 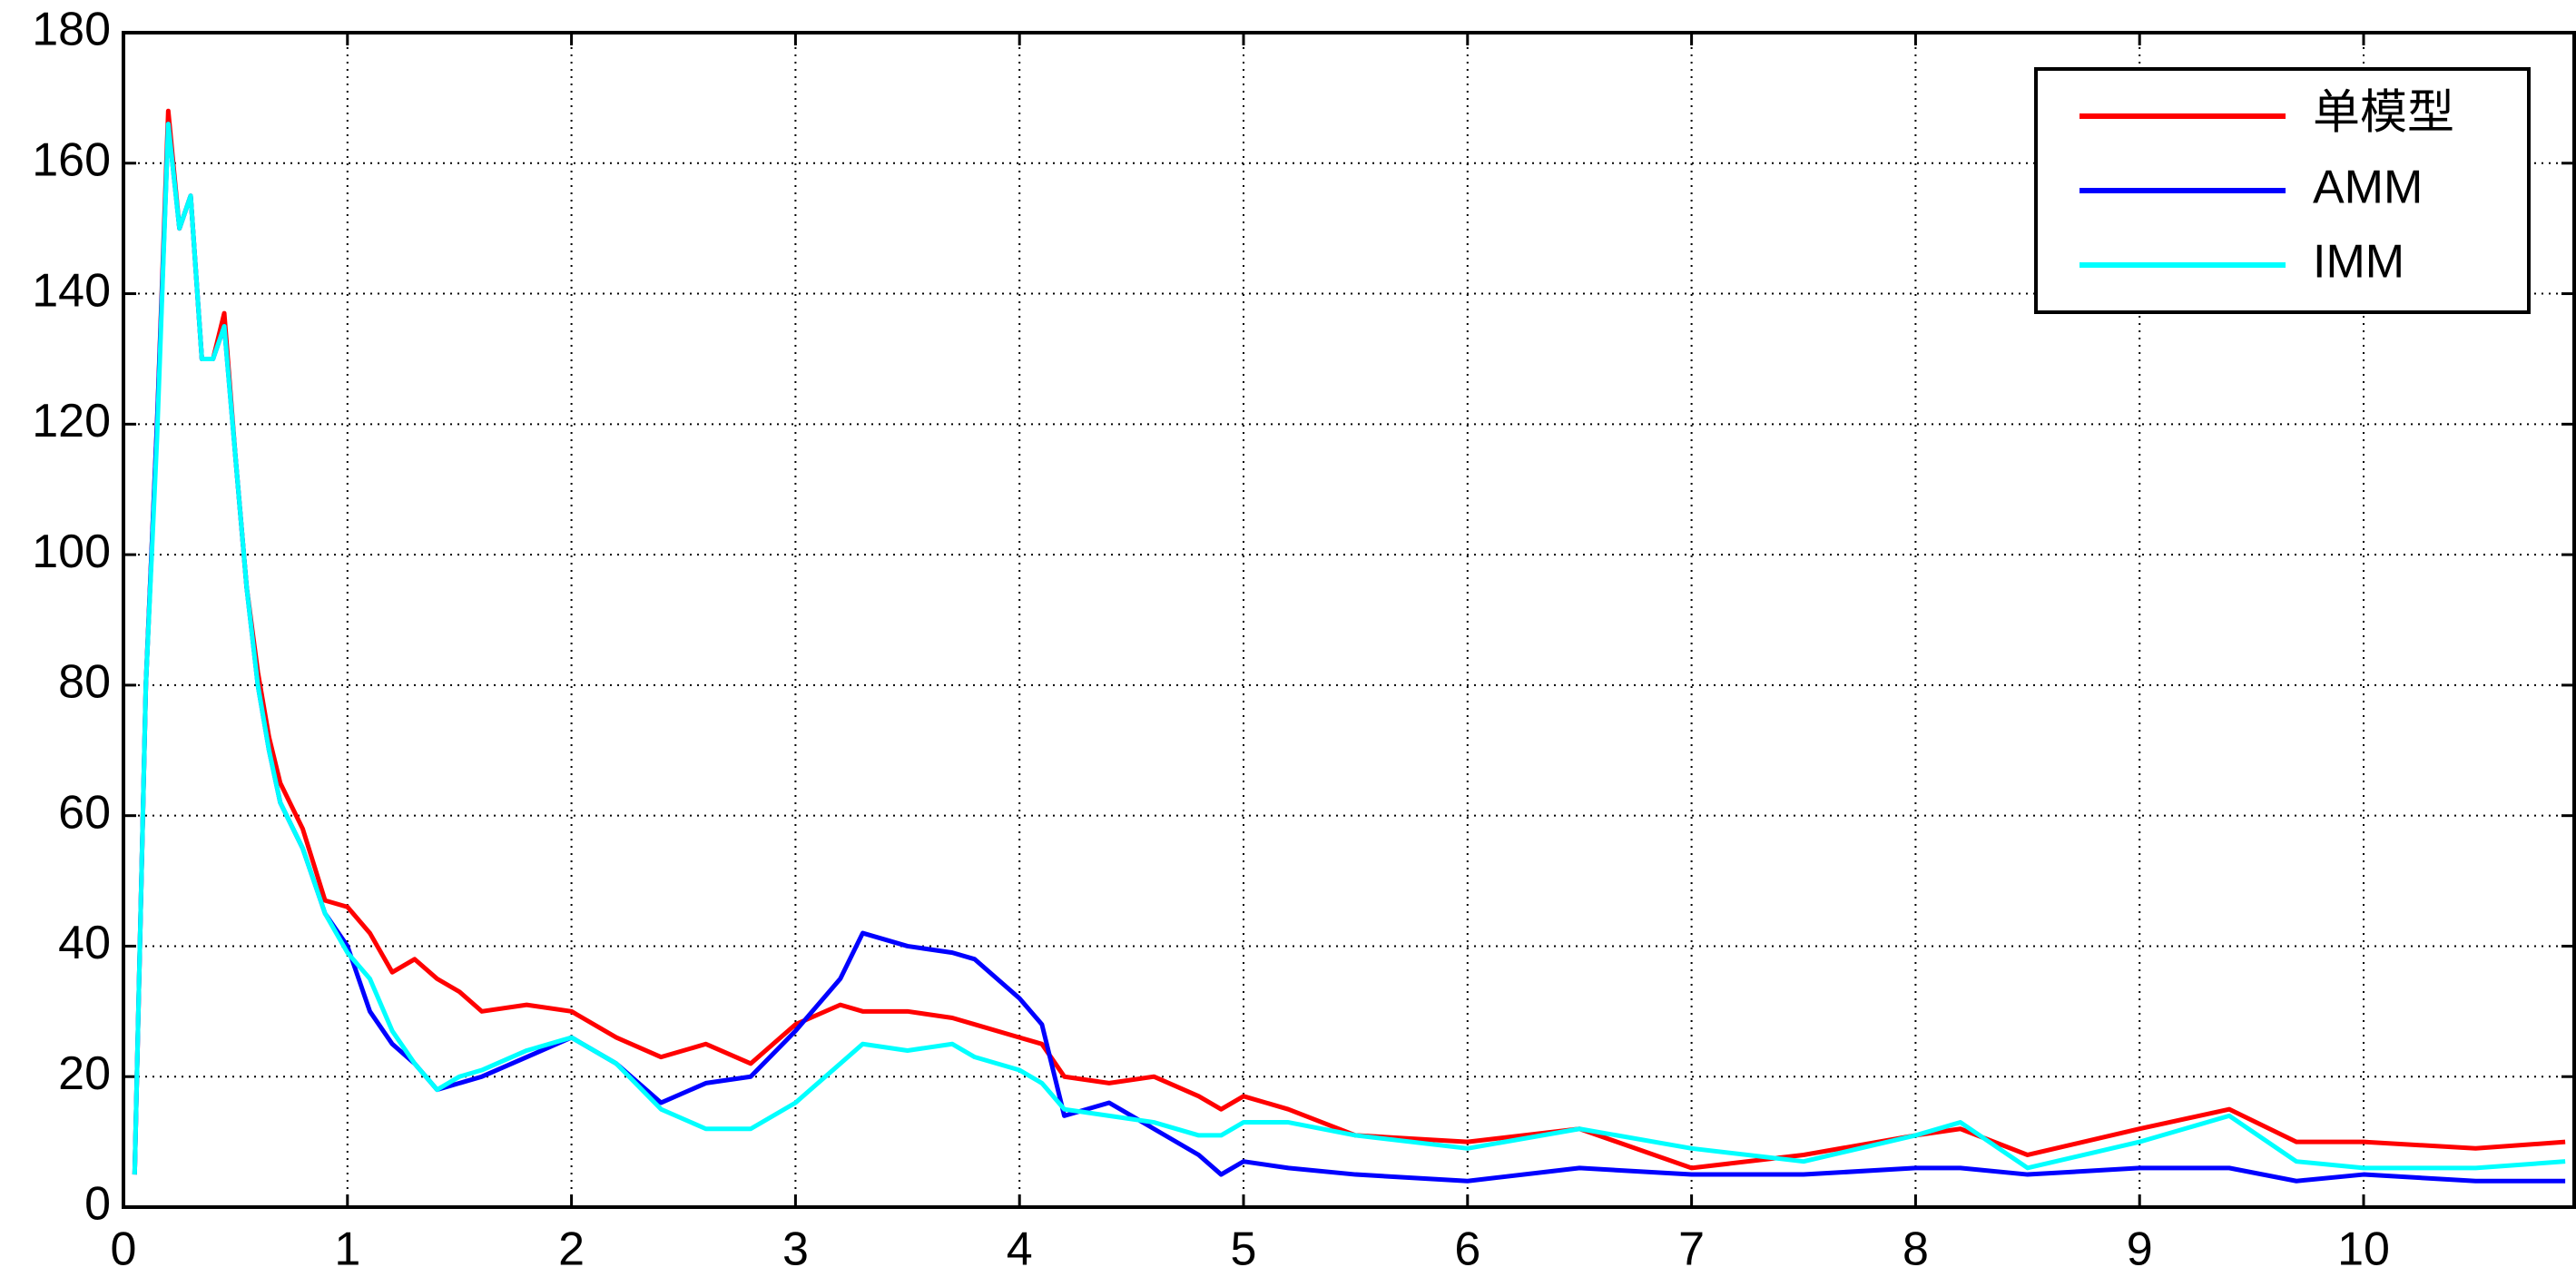 What do you see at coordinates (347, 1249) in the screenshot?
I see `x-tick-label: 1` at bounding box center [347, 1249].